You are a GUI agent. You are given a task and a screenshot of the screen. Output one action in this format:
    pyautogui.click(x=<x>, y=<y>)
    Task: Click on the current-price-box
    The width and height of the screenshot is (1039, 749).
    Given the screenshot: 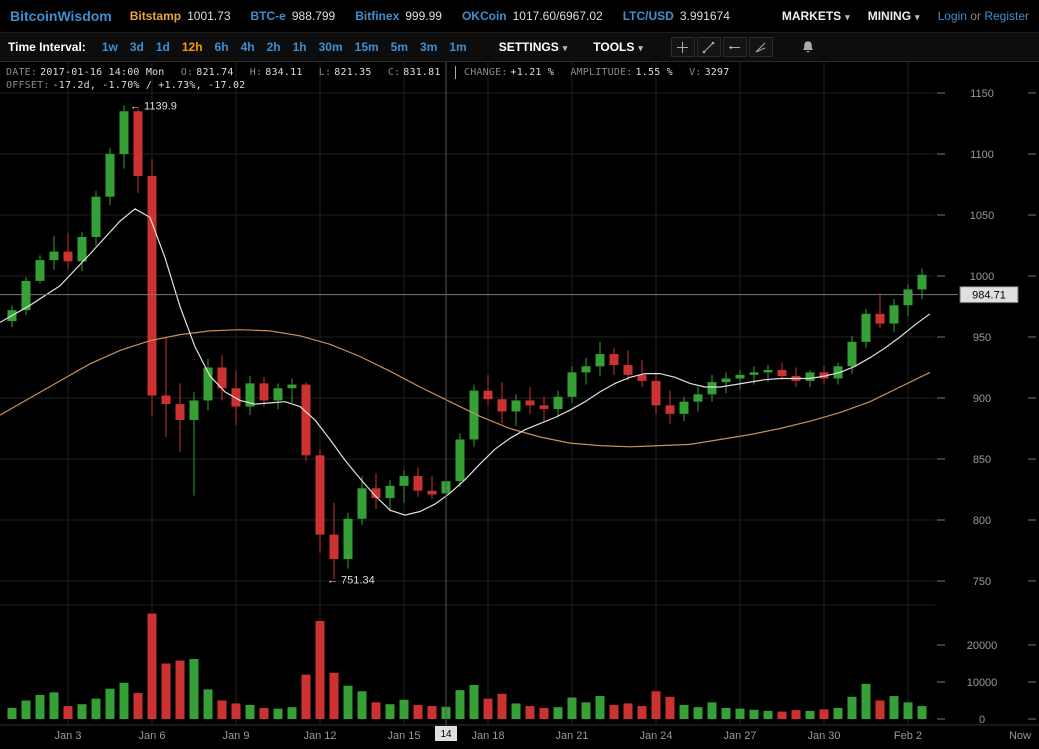 What is the action you would take?
    pyautogui.click(x=989, y=295)
    